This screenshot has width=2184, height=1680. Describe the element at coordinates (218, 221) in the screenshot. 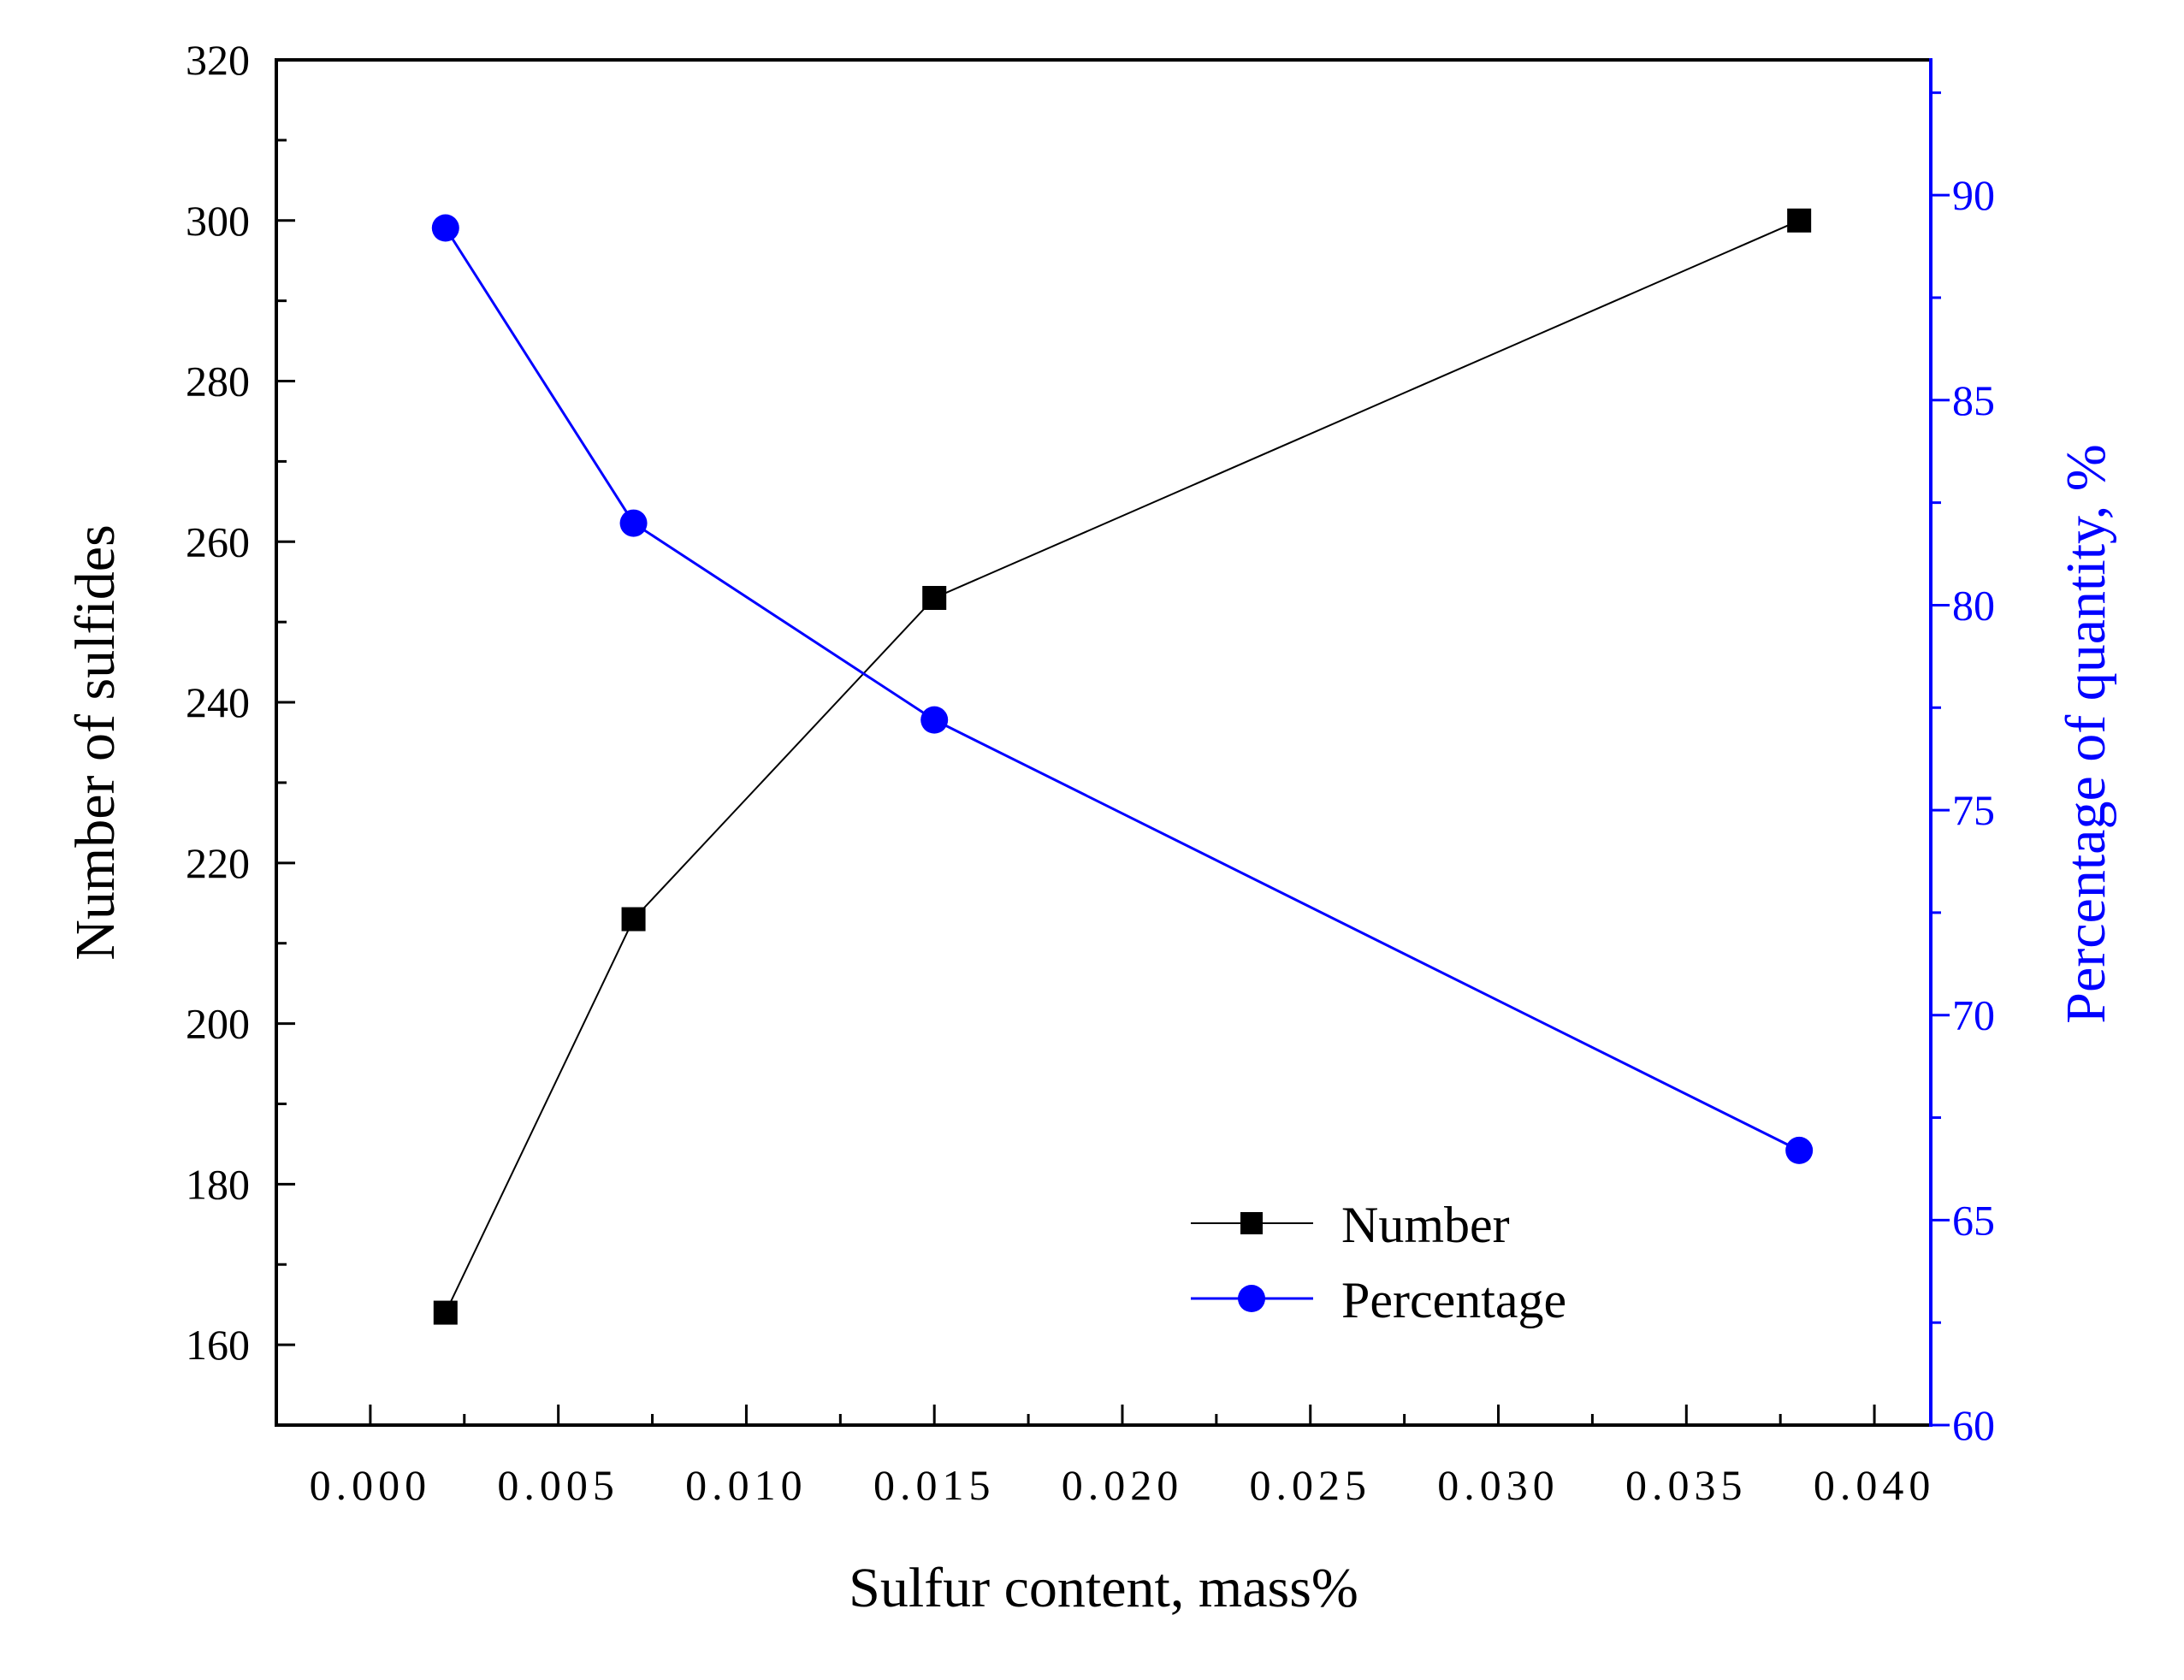

I see `y-left-tick-label: 300` at that location.